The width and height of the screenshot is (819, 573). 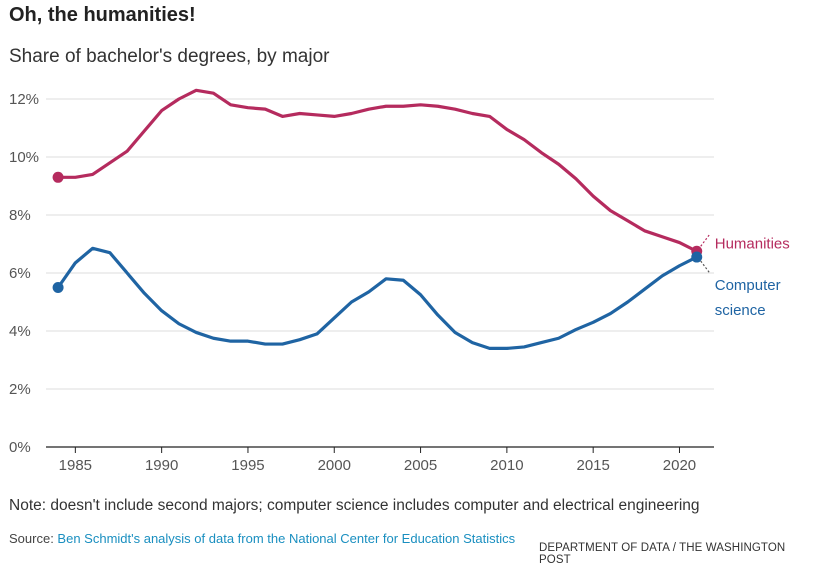 What do you see at coordinates (592, 465) in the screenshot?
I see `x-tick-label: 2015` at bounding box center [592, 465].